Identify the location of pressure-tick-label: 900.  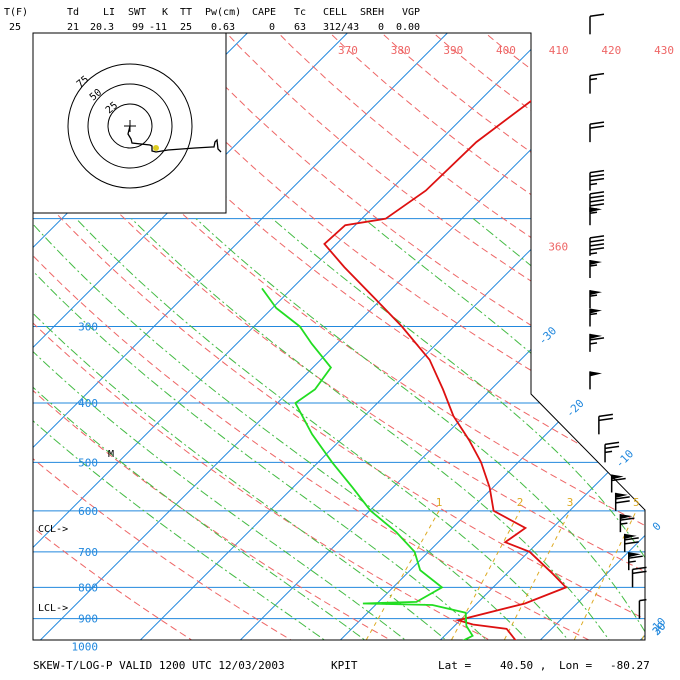
(88, 619).